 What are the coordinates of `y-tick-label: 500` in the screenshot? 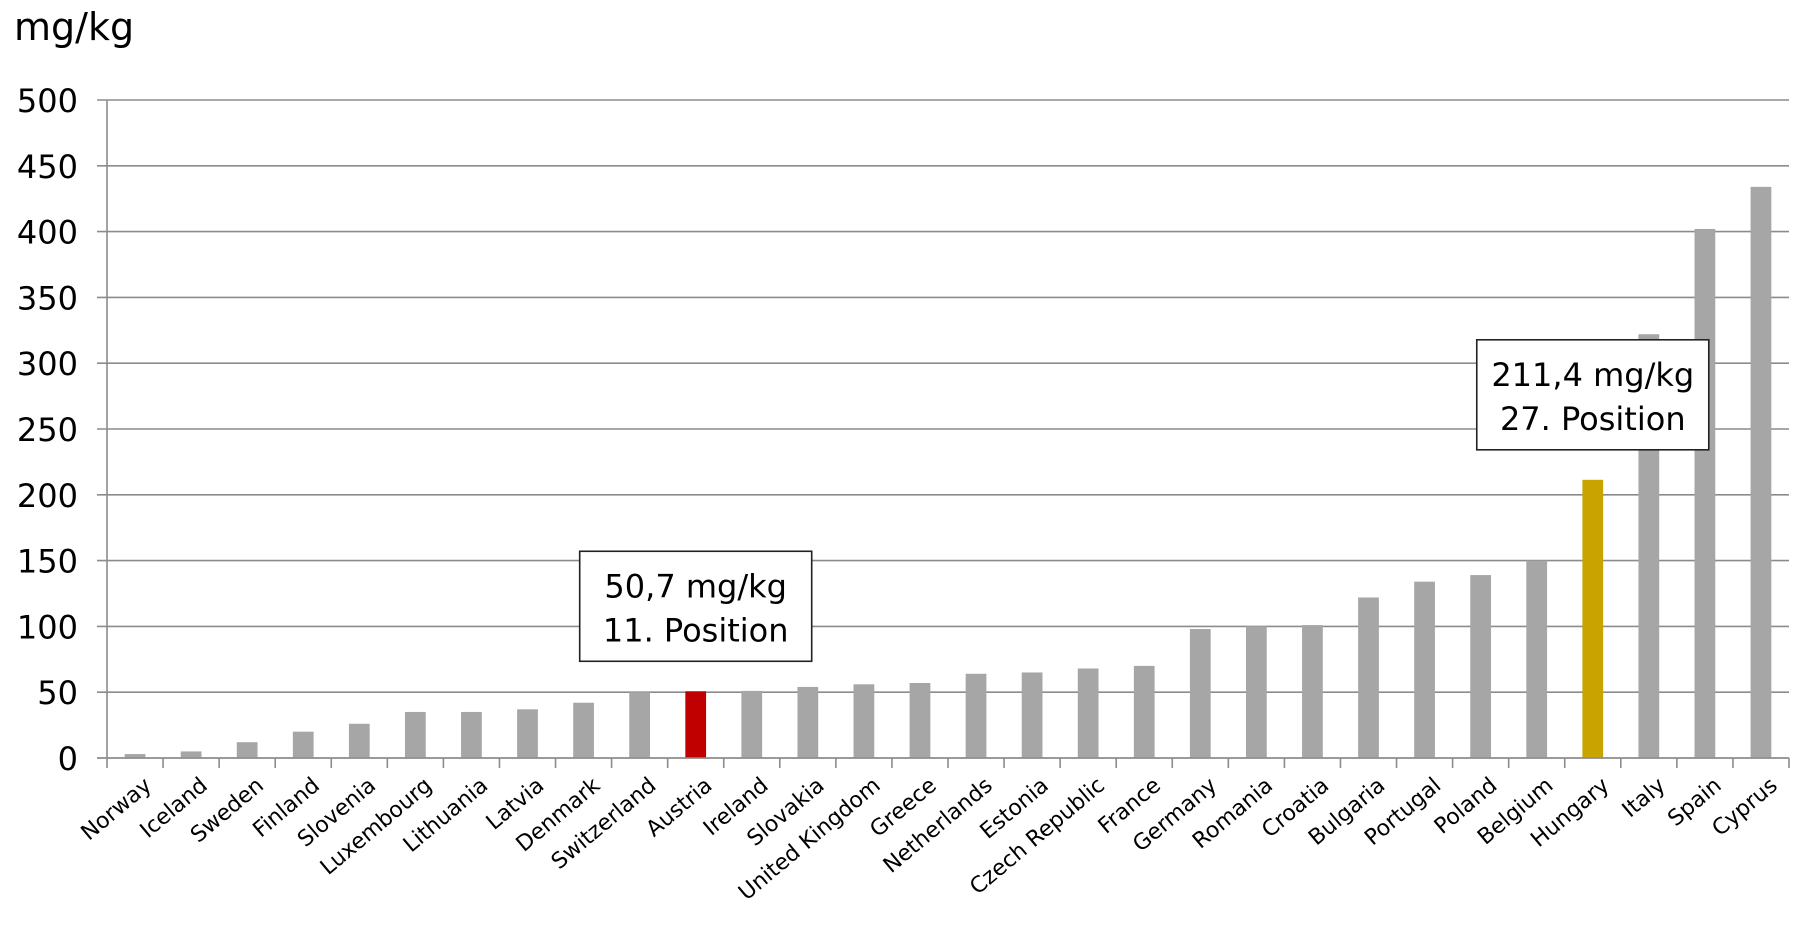 It's located at (47, 101).